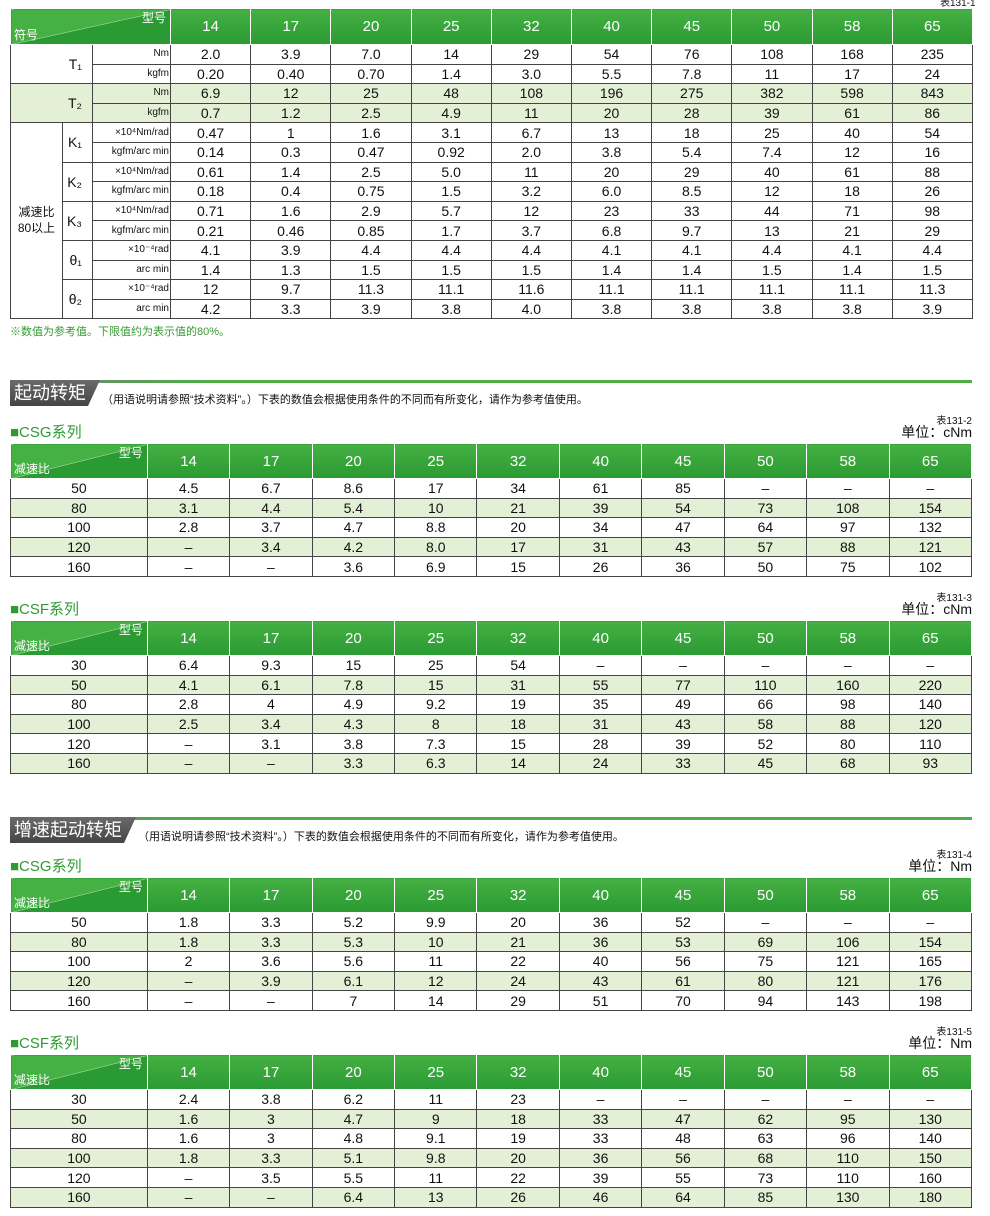 The width and height of the screenshot is (990, 1216). What do you see at coordinates (371, 152) in the screenshot?
I see `value-cell: 0.47` at bounding box center [371, 152].